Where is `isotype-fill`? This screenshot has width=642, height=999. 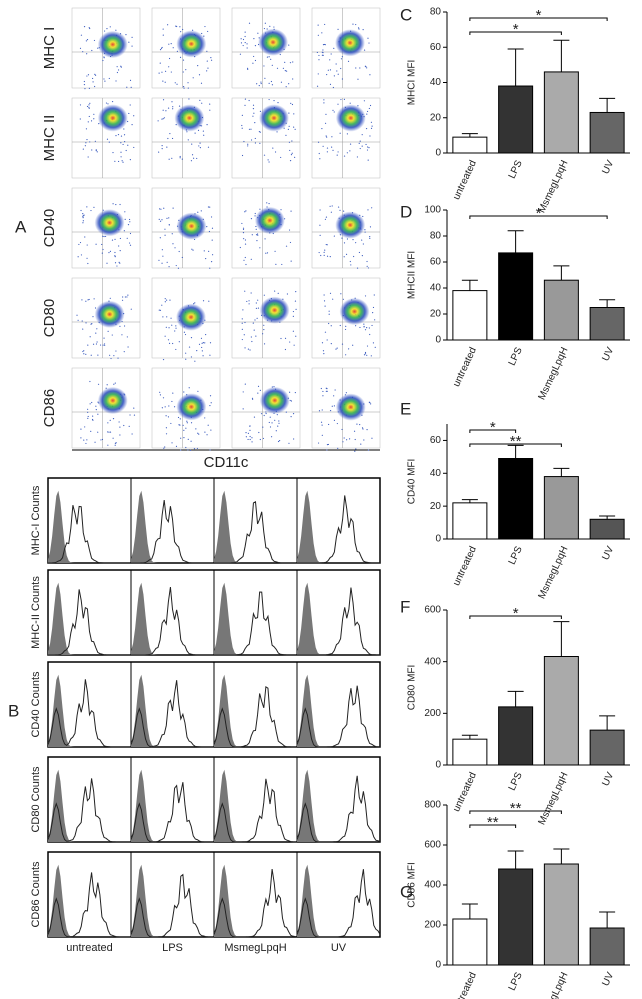 isotype-fill is located at coordinates (89, 526).